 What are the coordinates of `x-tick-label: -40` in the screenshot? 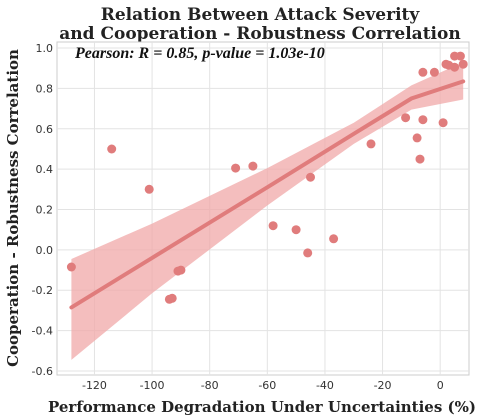 It's located at (325, 385).